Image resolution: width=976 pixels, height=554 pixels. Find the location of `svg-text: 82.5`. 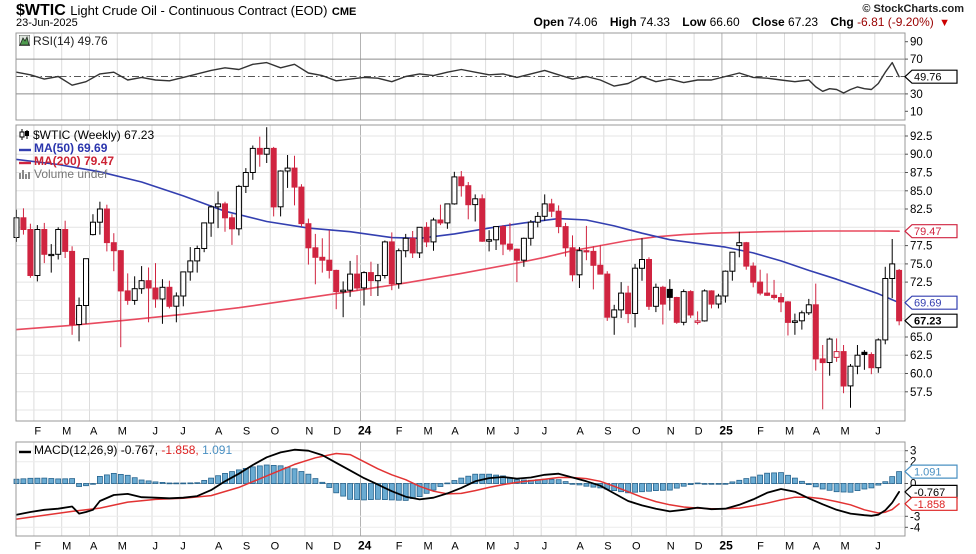

svg-text: 82.5 is located at coordinates (921, 210).